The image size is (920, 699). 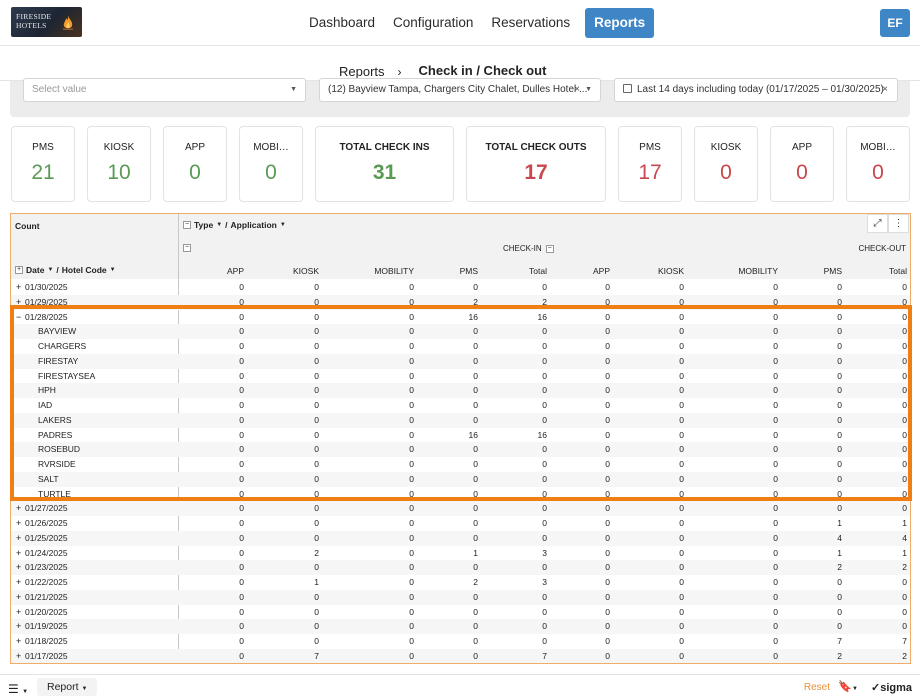 I want to click on date-label: +01/17/2025, so click(x=42, y=656).